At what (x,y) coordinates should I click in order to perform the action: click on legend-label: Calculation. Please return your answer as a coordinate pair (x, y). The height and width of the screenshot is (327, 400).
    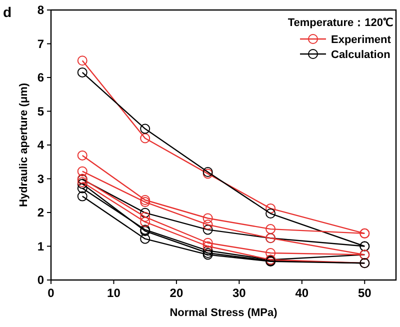
    Looking at the image, I should click on (361, 55).